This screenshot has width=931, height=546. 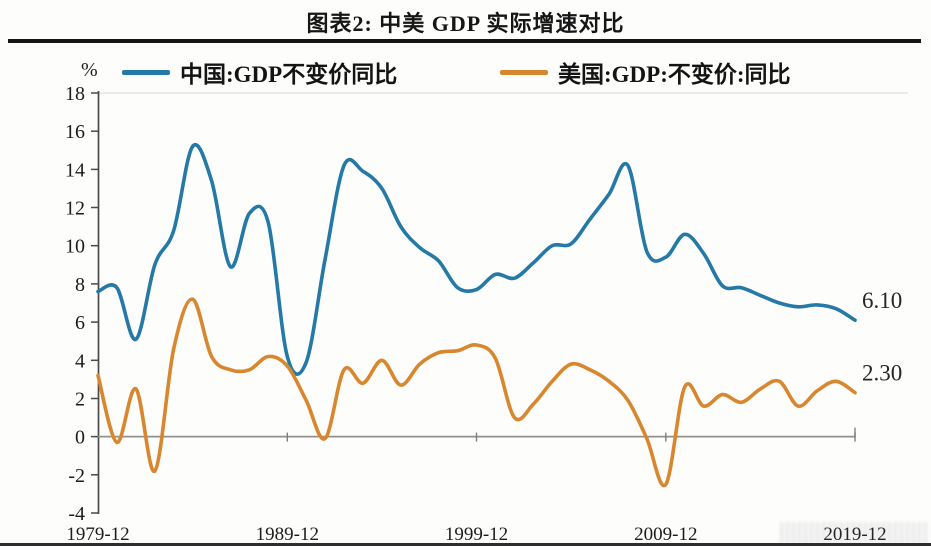 I want to click on y-tick-label: -4, so click(x=76, y=514).